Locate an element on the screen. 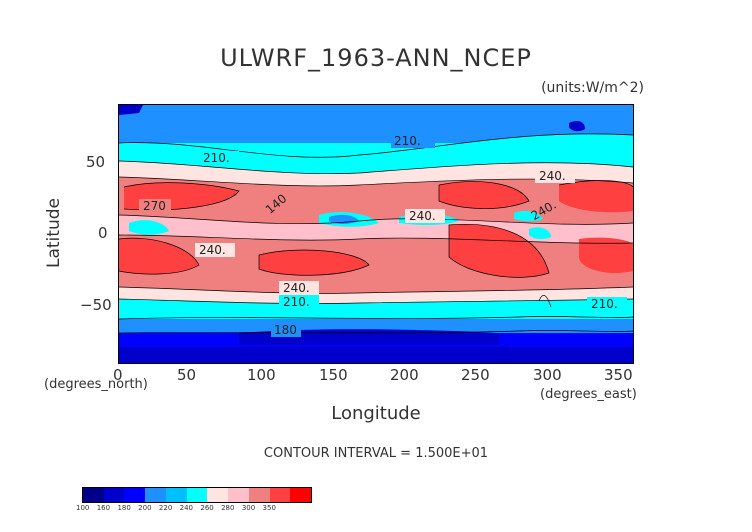 The image size is (752, 532). y-tick-label: 0 is located at coordinates (103, 233).